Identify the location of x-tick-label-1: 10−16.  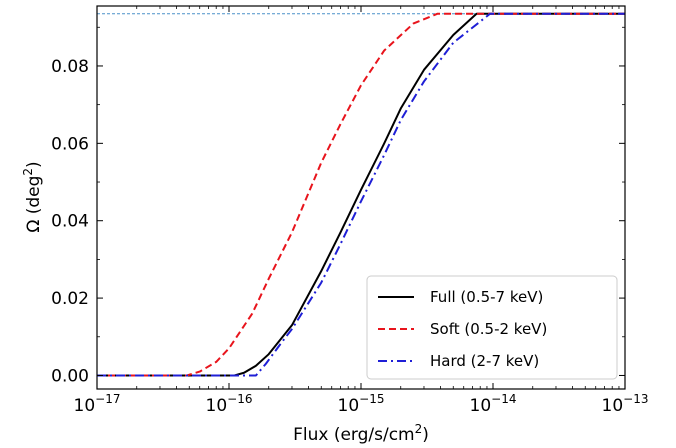
(229, 404).